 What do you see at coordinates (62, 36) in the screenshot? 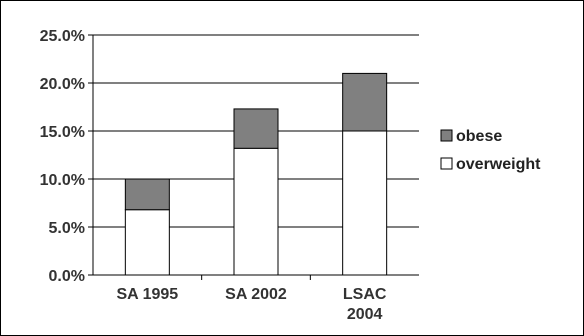
I see `y-tick-label: 25.0%` at bounding box center [62, 36].